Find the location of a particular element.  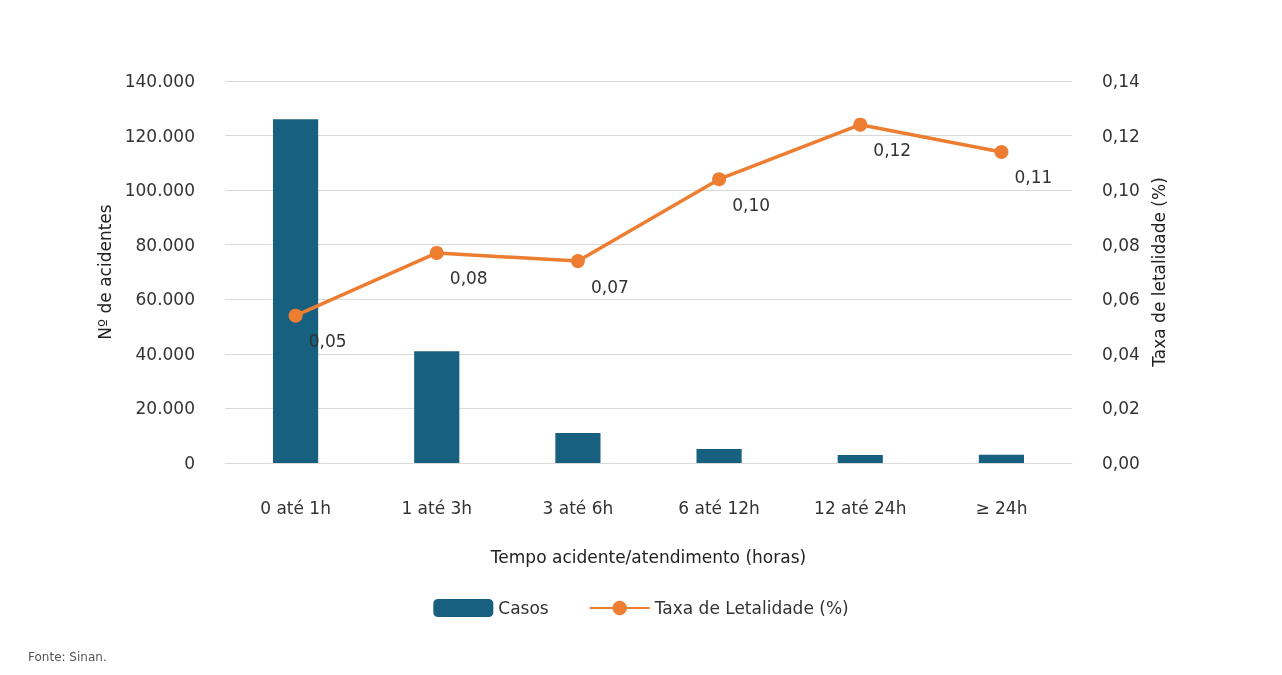

y2-tick-label: 0,08 is located at coordinates (1121, 244).